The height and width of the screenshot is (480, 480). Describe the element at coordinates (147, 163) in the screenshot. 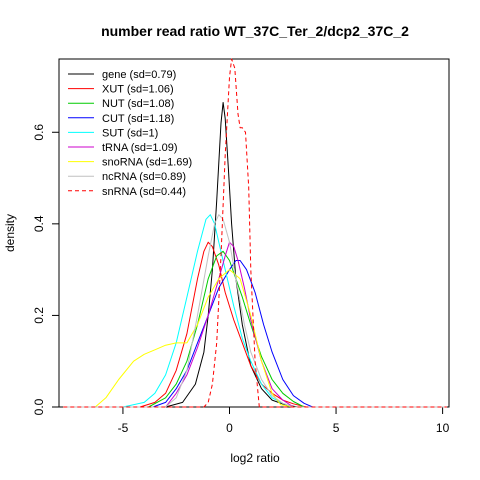

I see `legend-label: snoRNA (sd=1.69)` at that location.